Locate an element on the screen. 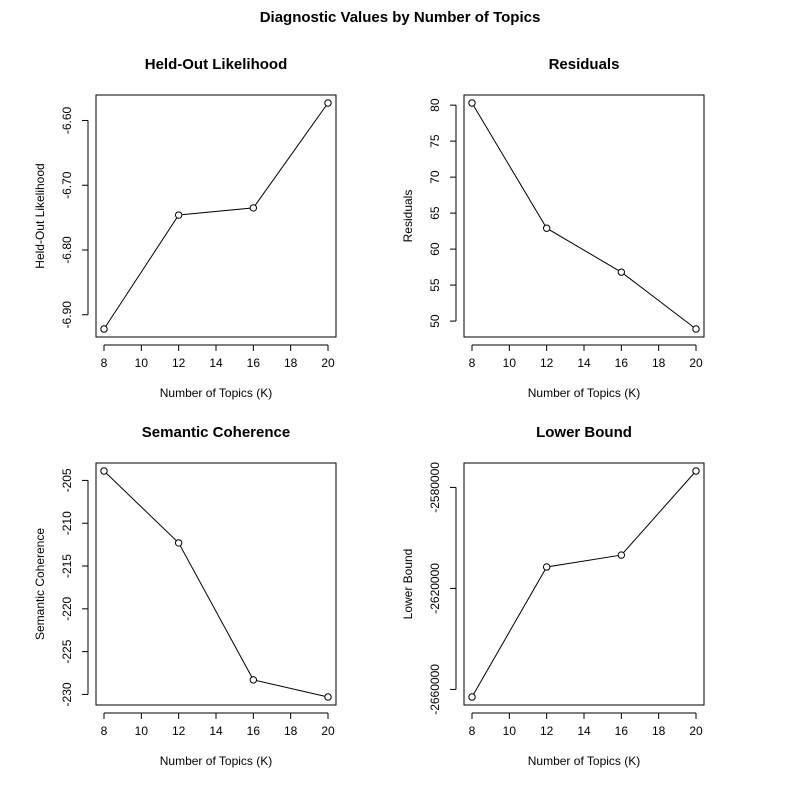  panel-title: Held-Out Likelihood is located at coordinates (216, 64).